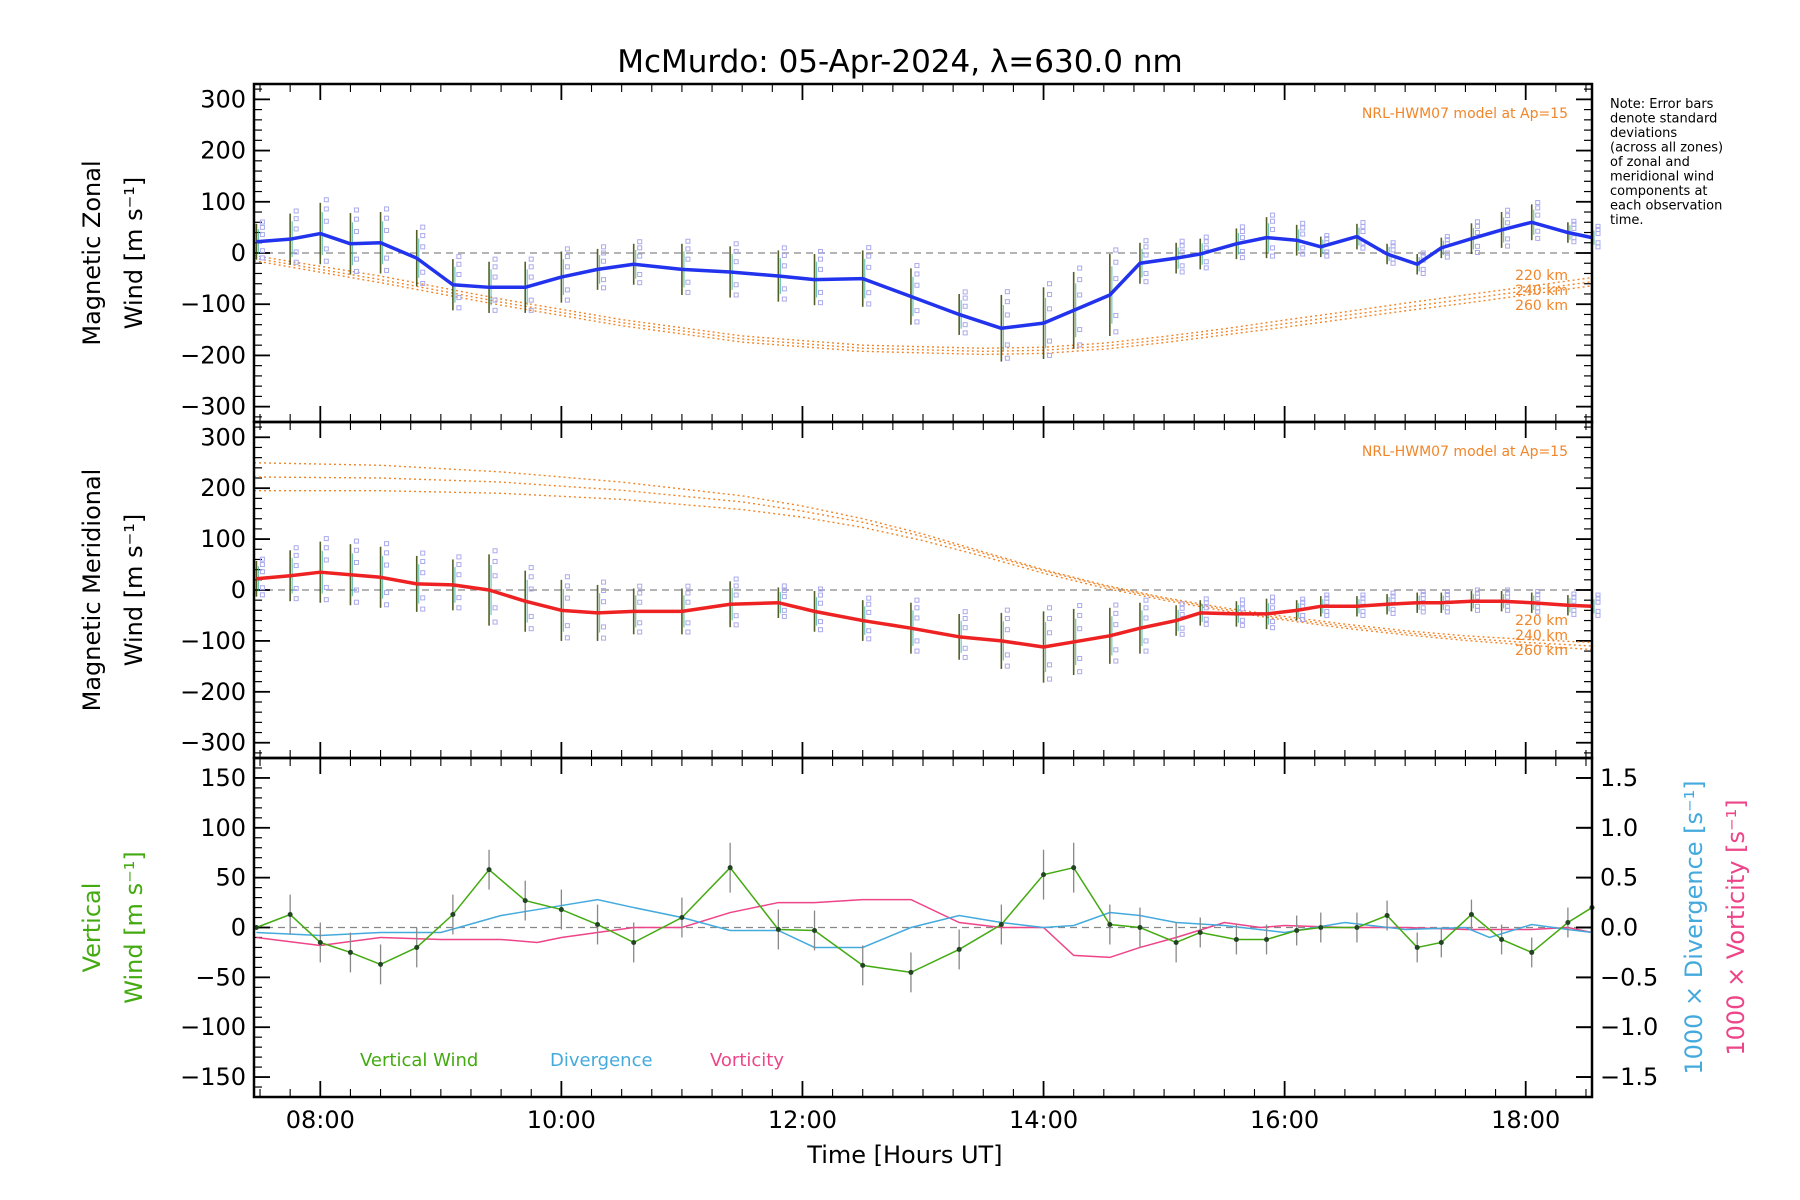  I want to click on x-tick-label: 08:00, so click(320, 1120).